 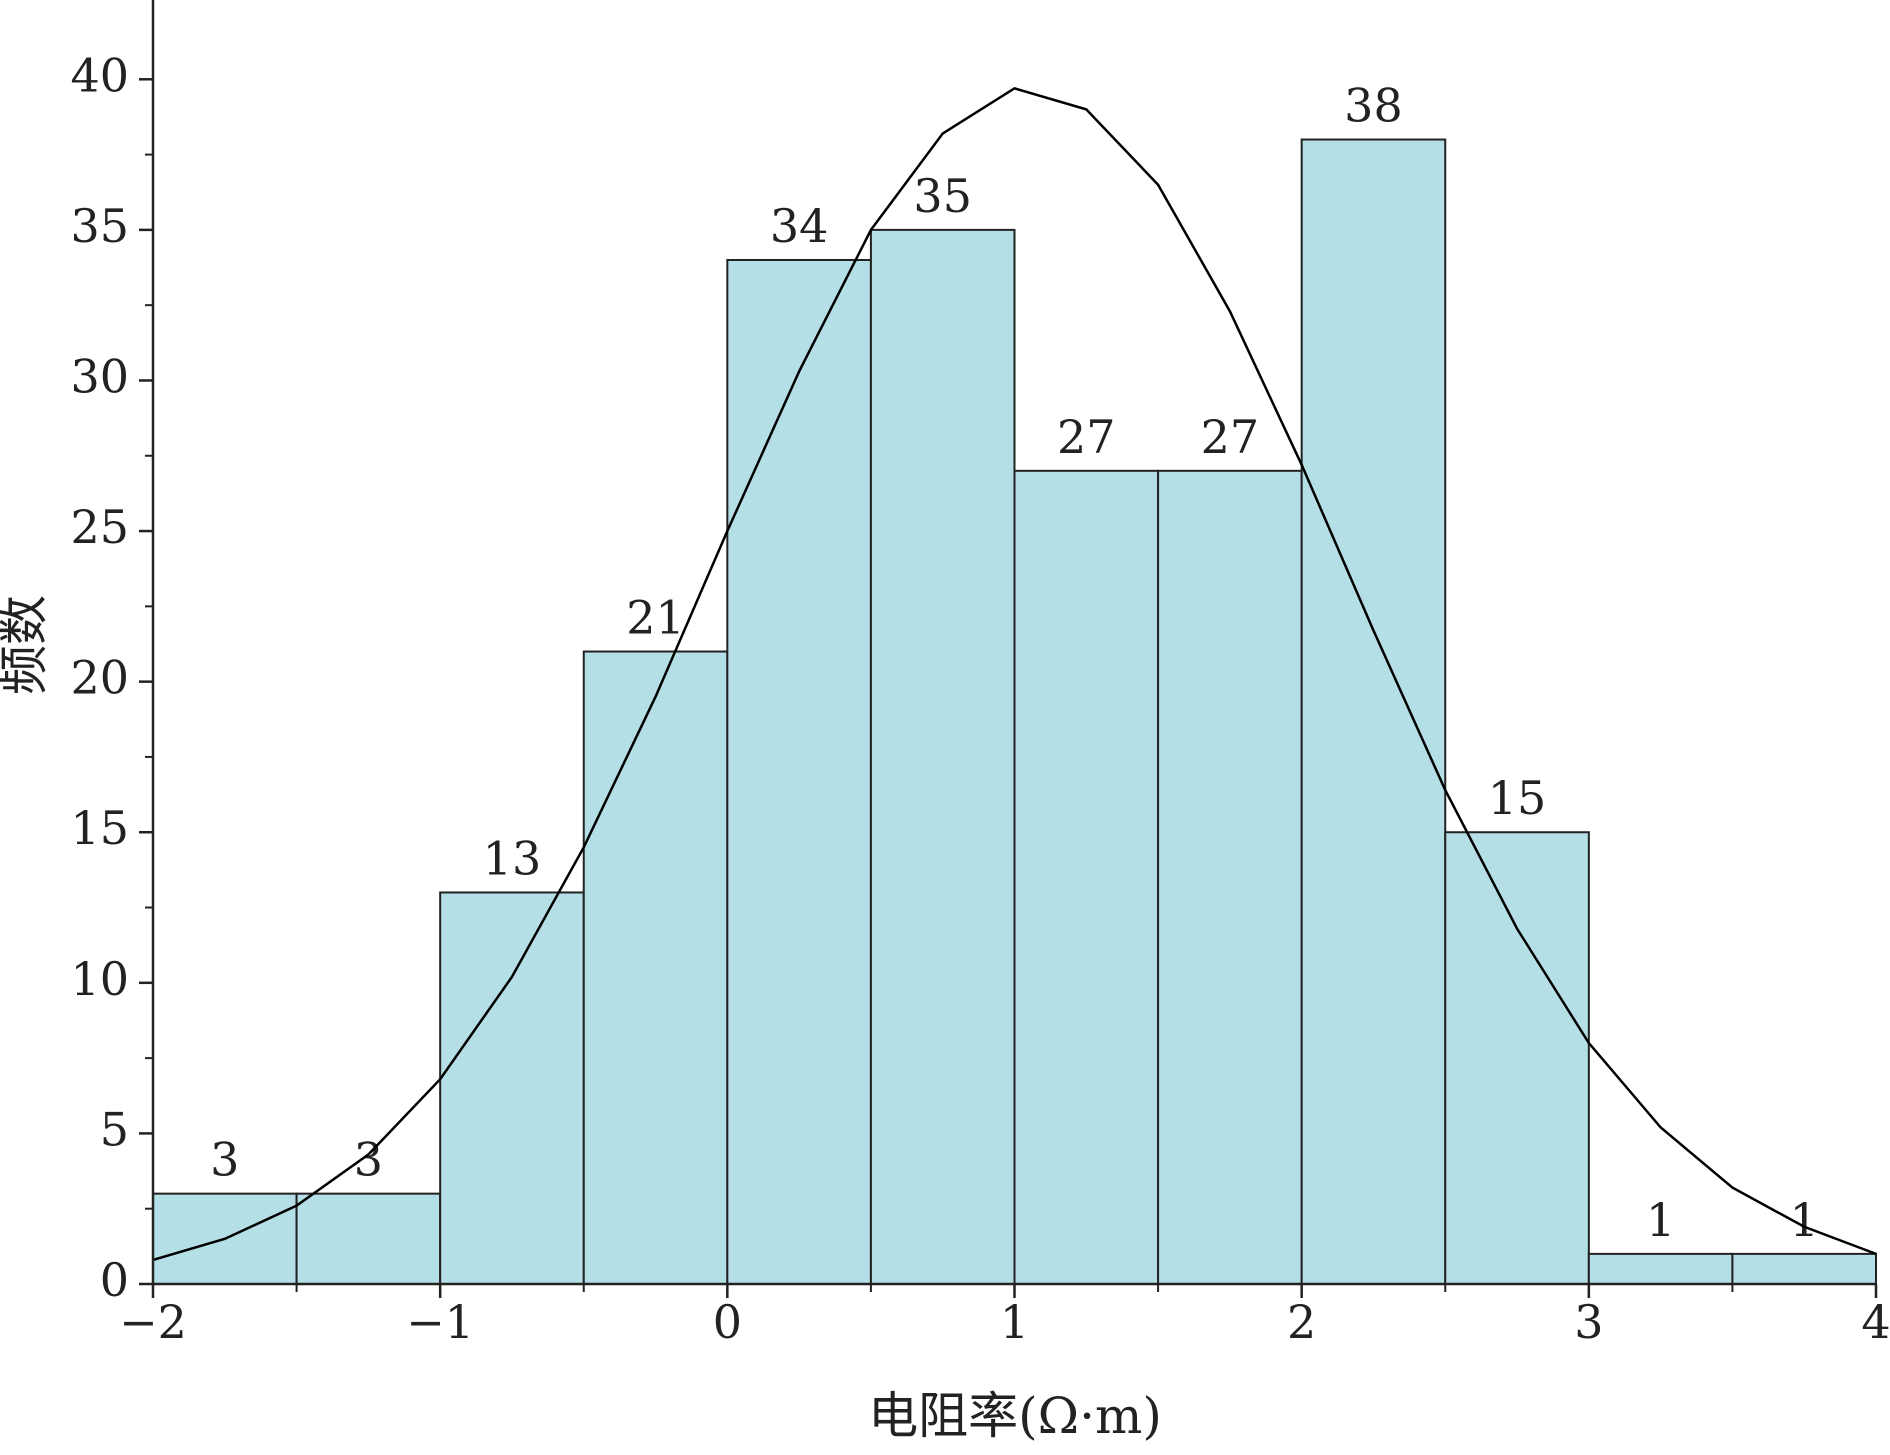 I want to click on x-tick-label: −2, so click(x=153, y=1322).